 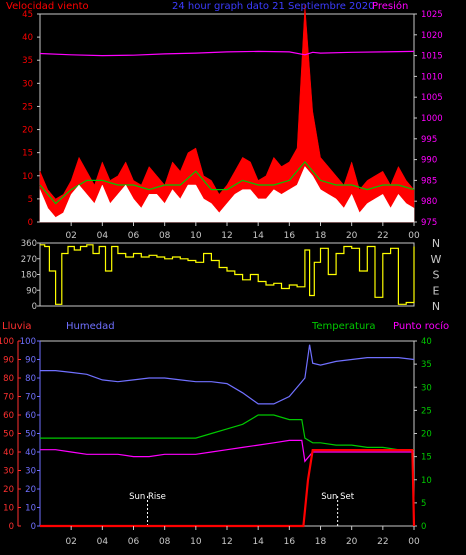 I want to click on pressure-y-label: 1000, so click(x=432, y=119).